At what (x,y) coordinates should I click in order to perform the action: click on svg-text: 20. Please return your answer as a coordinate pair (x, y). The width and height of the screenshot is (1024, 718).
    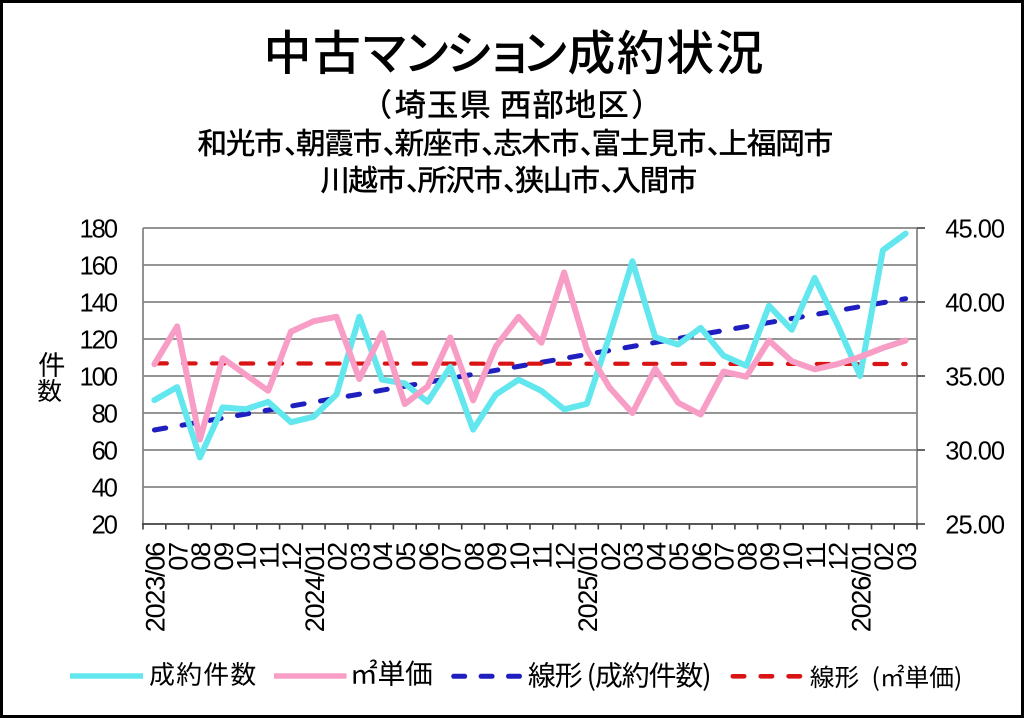
    Looking at the image, I should click on (105, 525).